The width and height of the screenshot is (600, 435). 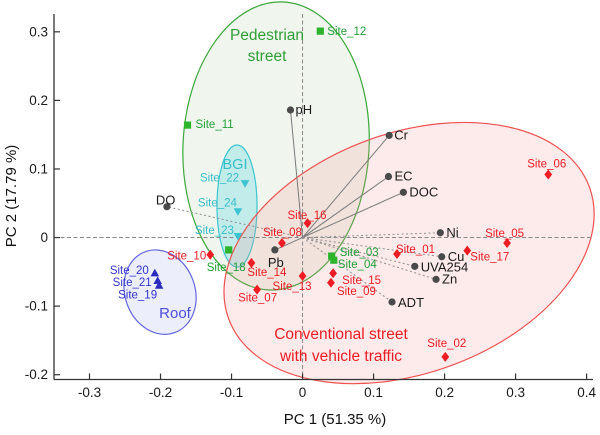 What do you see at coordinates (276, 262) in the screenshot?
I see `variable-label-Pb: Pb` at bounding box center [276, 262].